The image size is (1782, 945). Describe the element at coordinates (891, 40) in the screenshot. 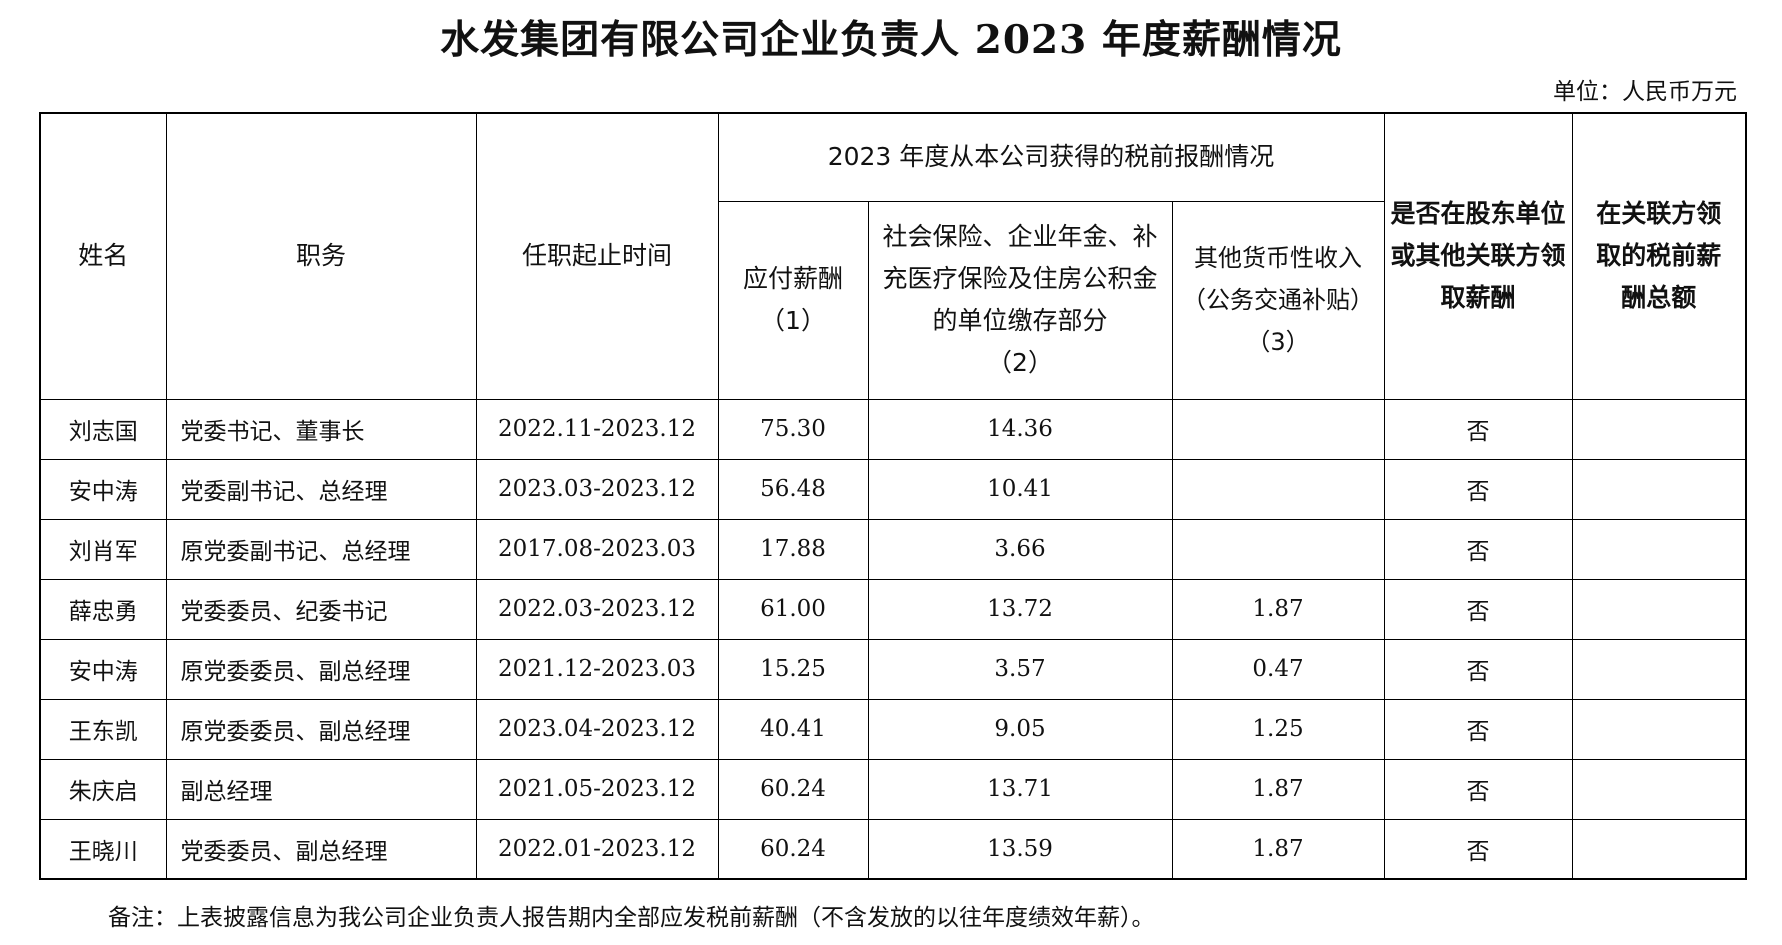

I see `page-title: 水发集团有限公司企业负责人 2023 年度薪酬情况` at that location.